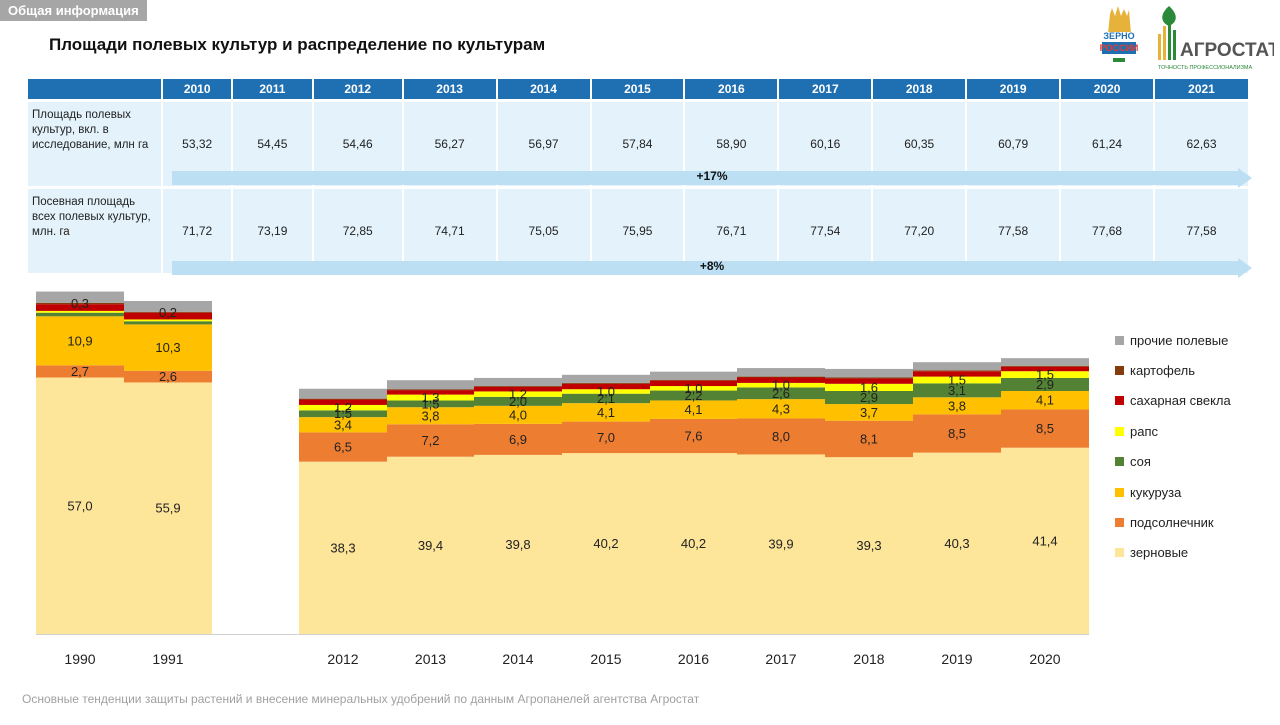 The height and width of the screenshot is (725, 1280). I want to click on legend-label: соя, so click(1140, 462).